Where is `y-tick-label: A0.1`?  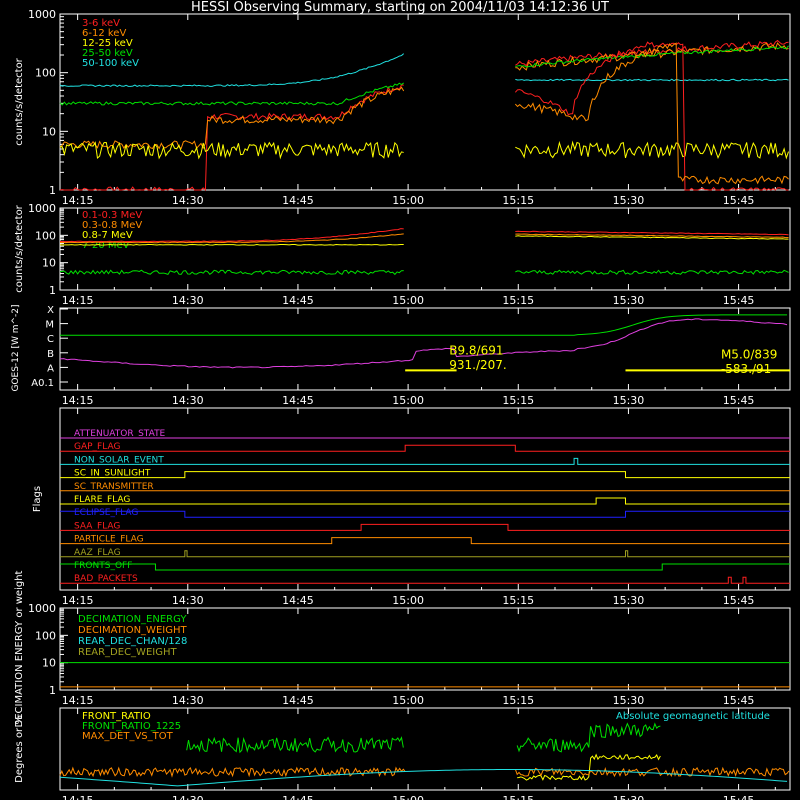 y-tick-label: A0.1 is located at coordinates (42, 383).